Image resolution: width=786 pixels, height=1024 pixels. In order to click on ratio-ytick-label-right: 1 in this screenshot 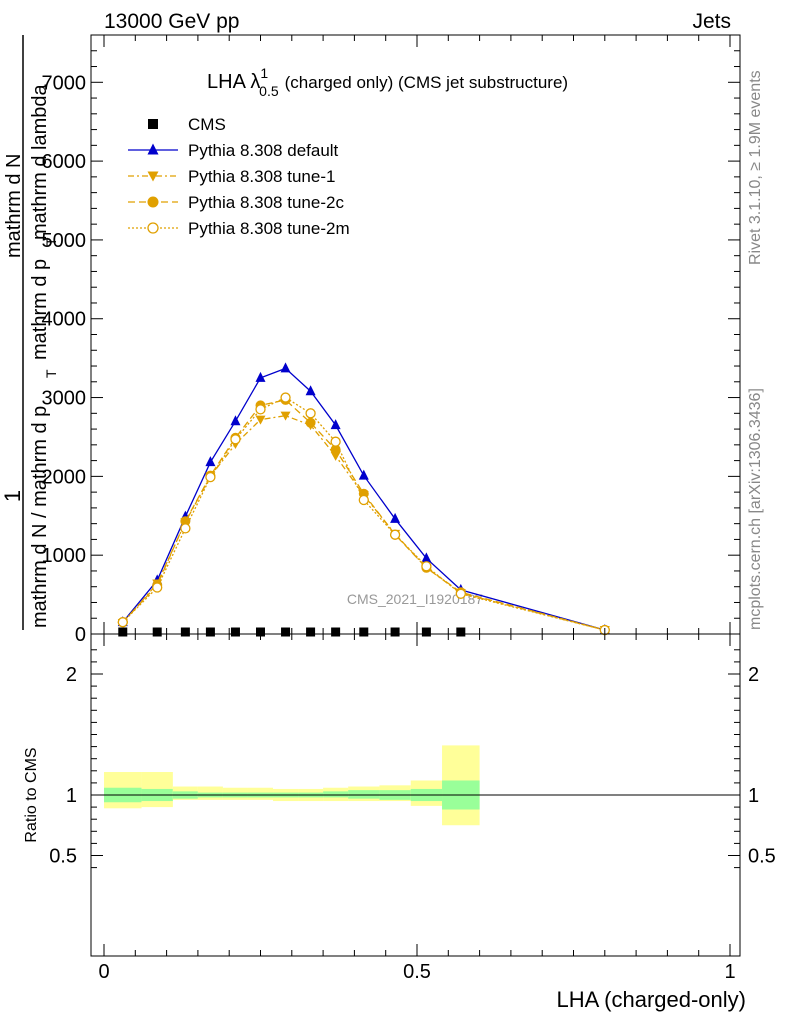, I will do `click(753, 796)`.